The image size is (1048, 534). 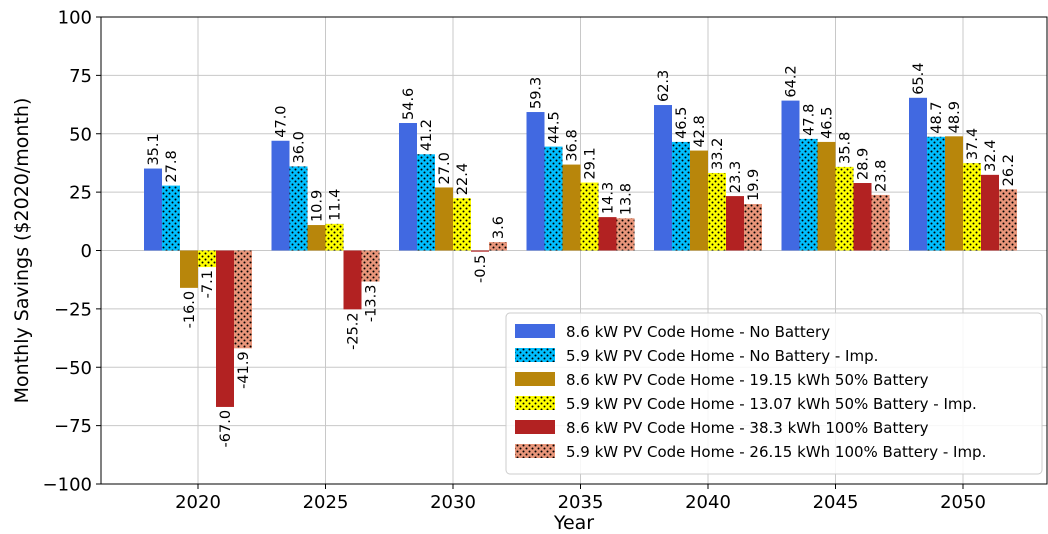 I want to click on x-axis-ticks: 2020 2025 2030 2035 2040 2045 2050, so click(x=580, y=498).